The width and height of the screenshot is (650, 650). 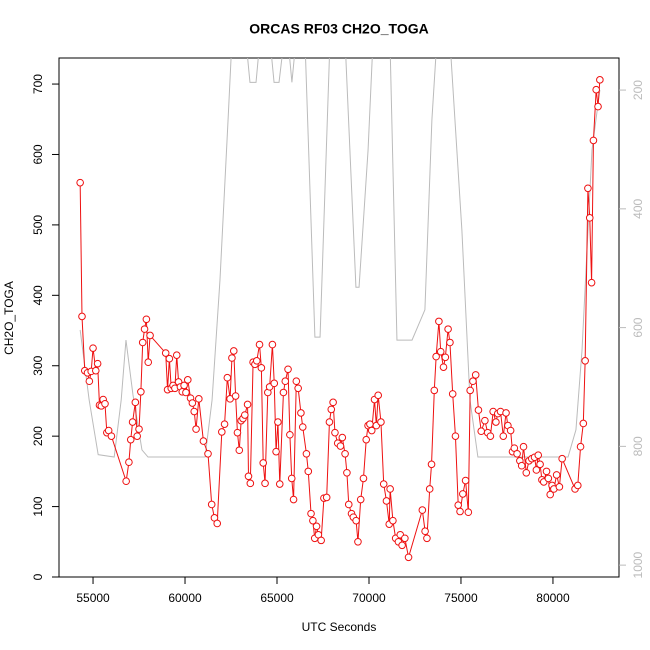 I want to click on x-tick-label: 75000, so click(x=461, y=598).